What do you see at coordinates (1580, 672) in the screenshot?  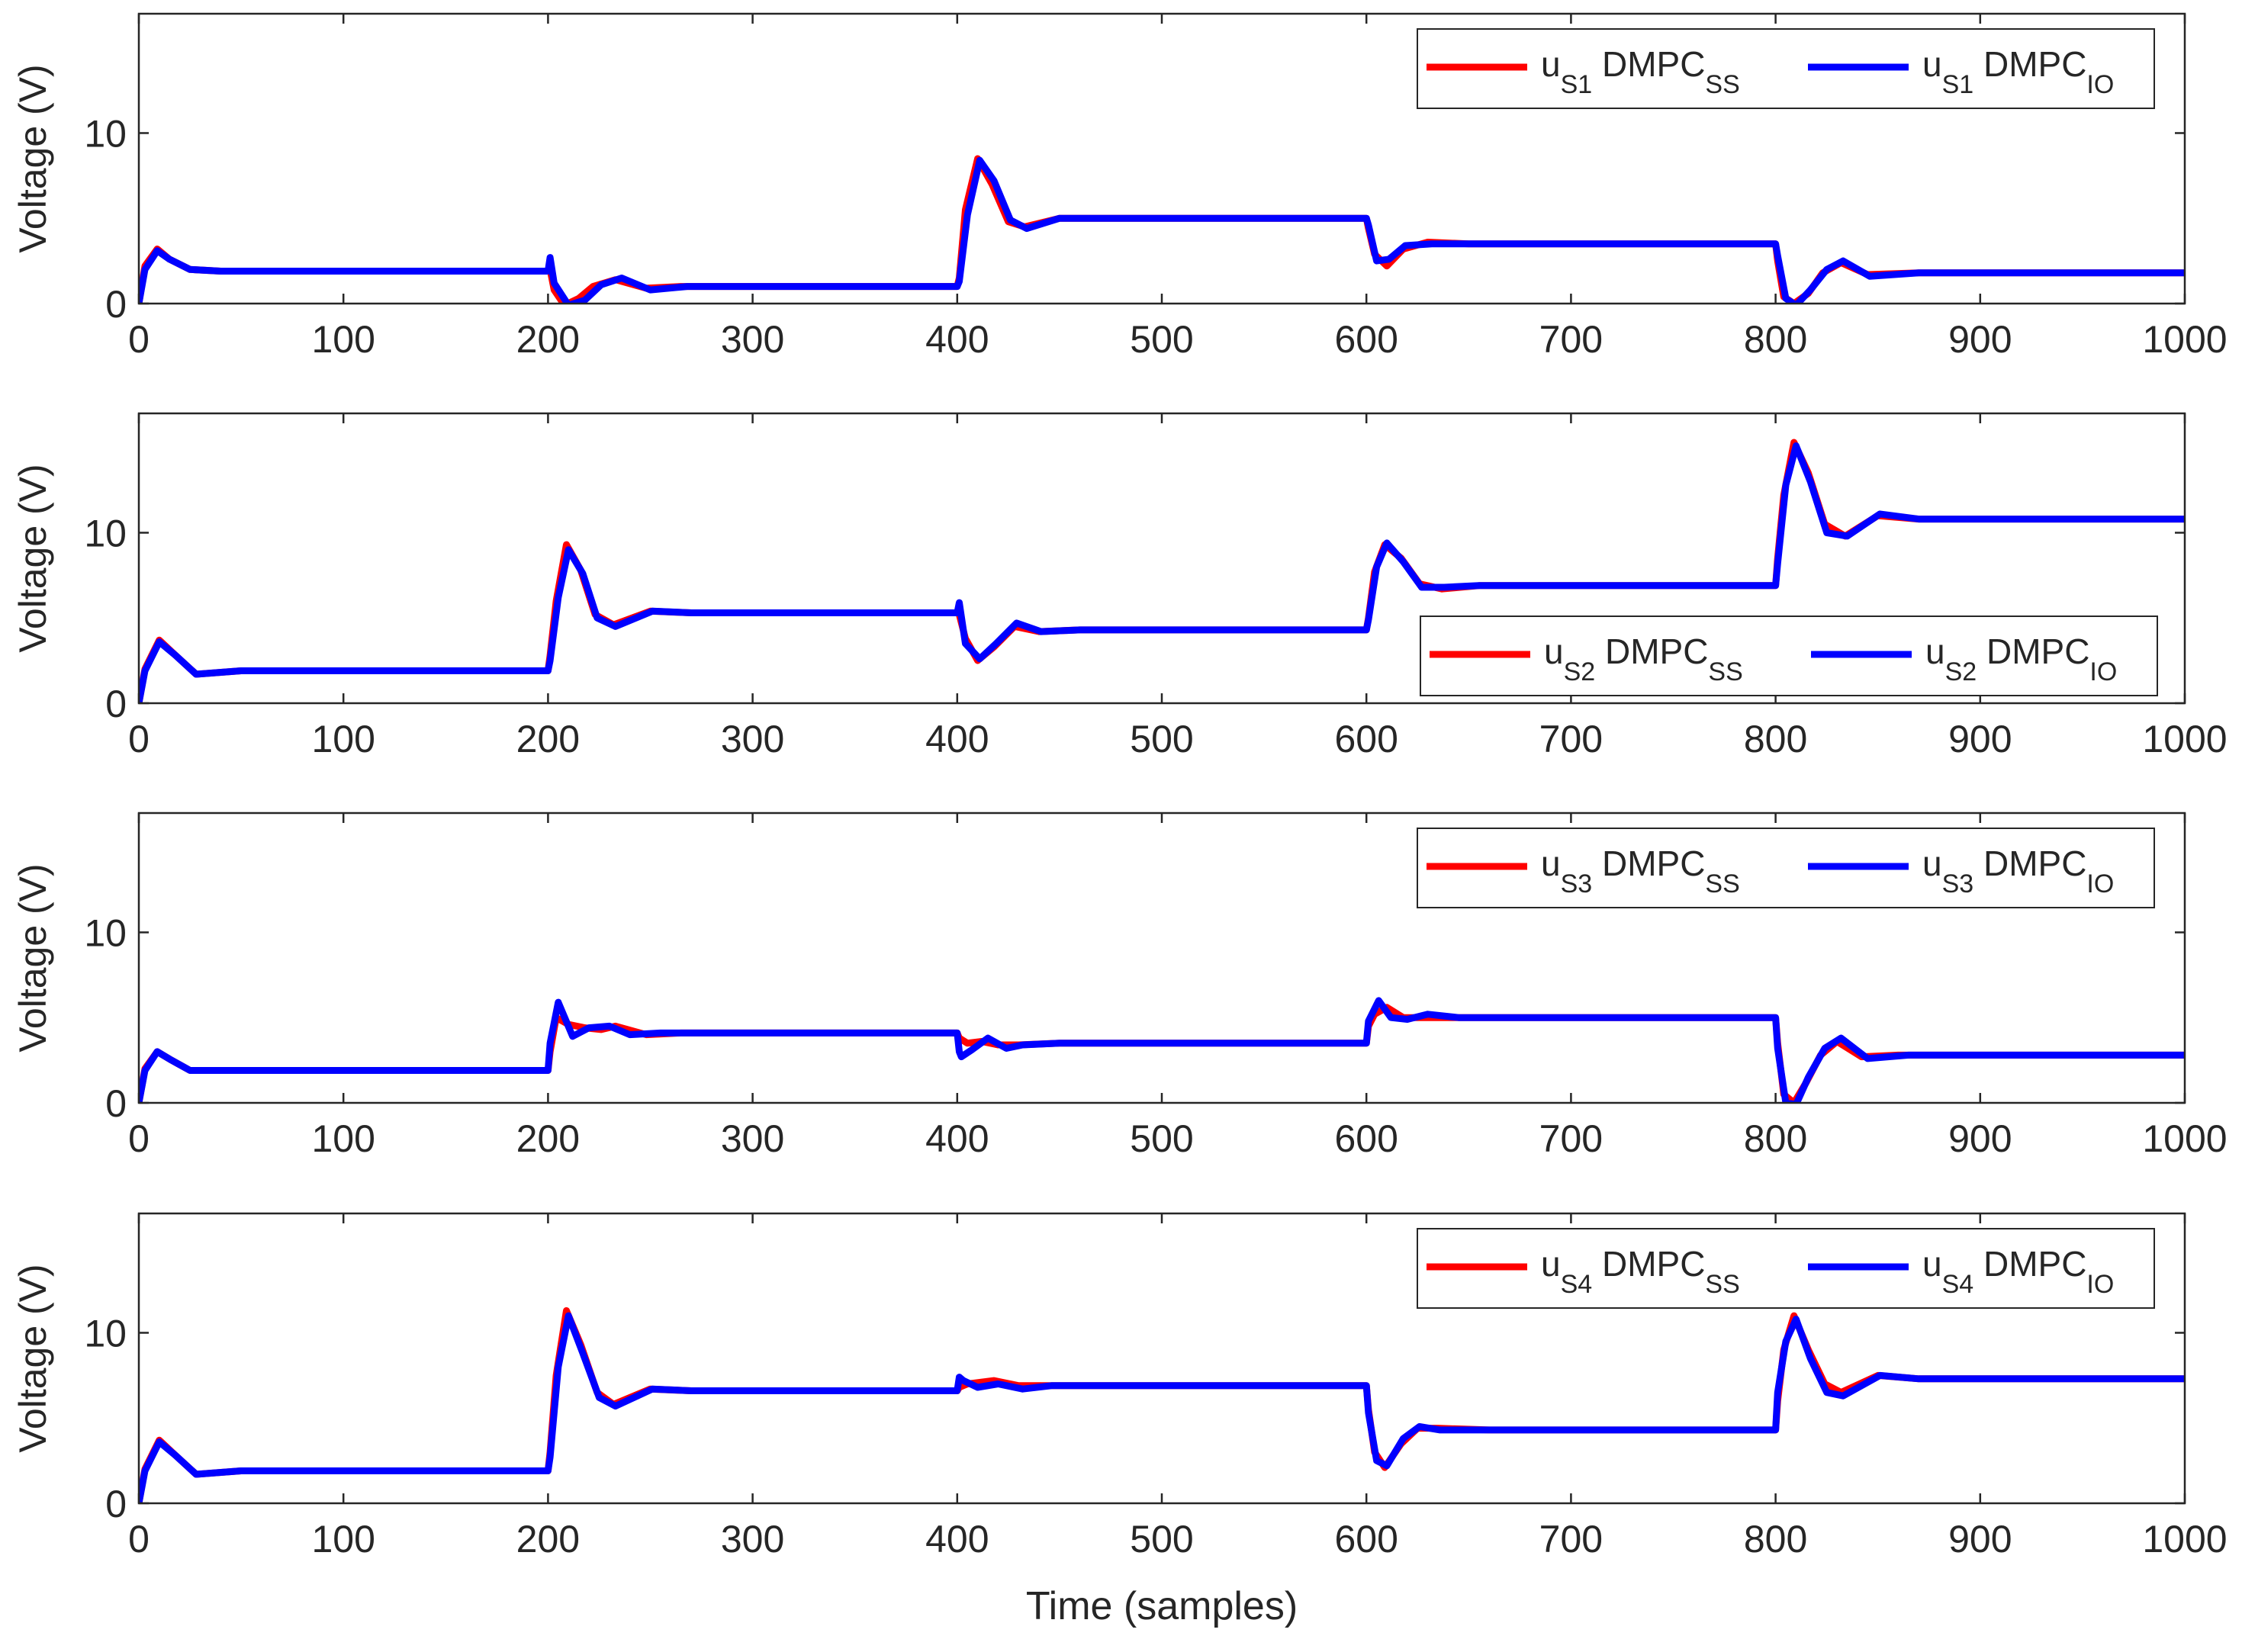 I see `legend-label-sub: S2` at bounding box center [1580, 672].